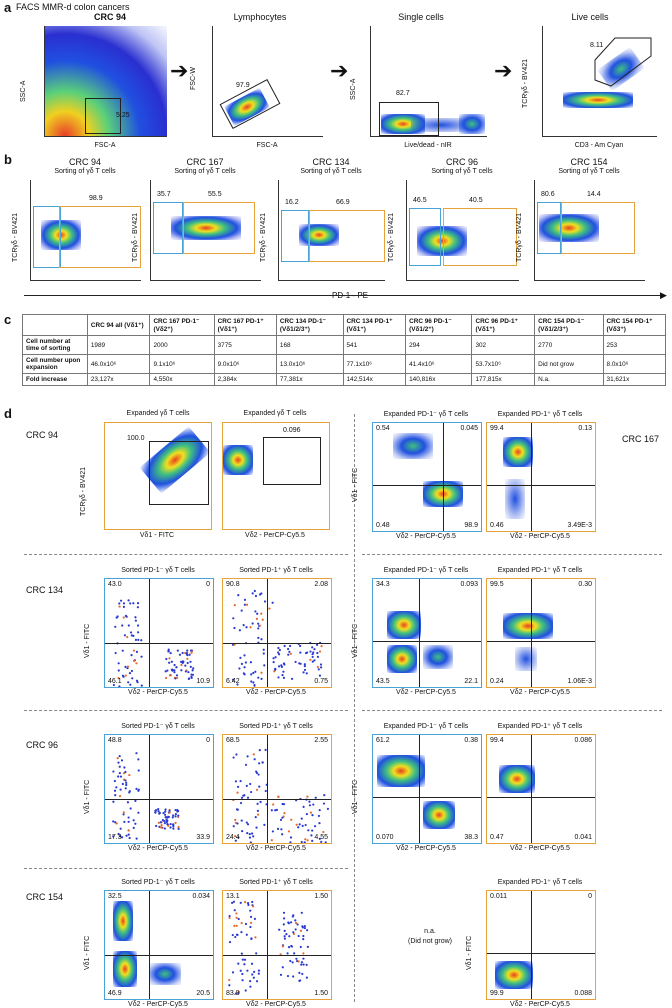 Image resolution: width=672 pixels, height=1008 pixels. What do you see at coordinates (182, 345) in the screenshot?
I see `table-cell: 2000` at bounding box center [182, 345].